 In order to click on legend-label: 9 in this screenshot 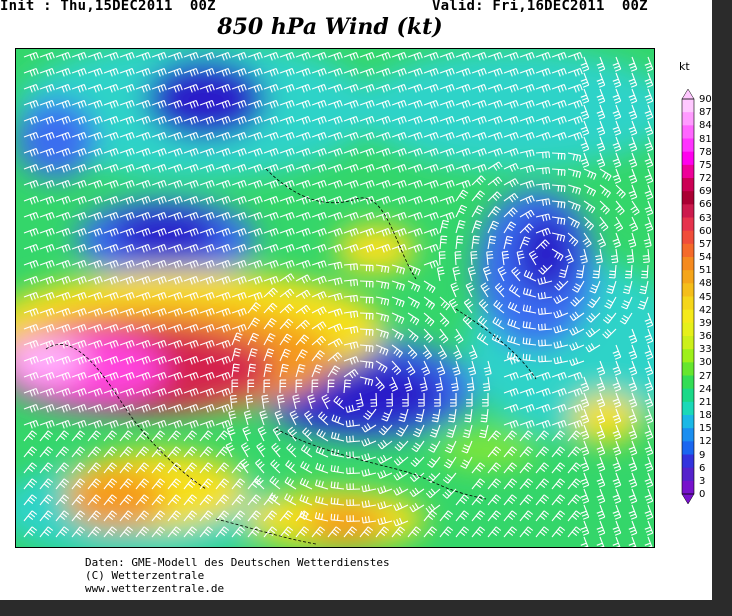, I will do `click(702, 455)`.